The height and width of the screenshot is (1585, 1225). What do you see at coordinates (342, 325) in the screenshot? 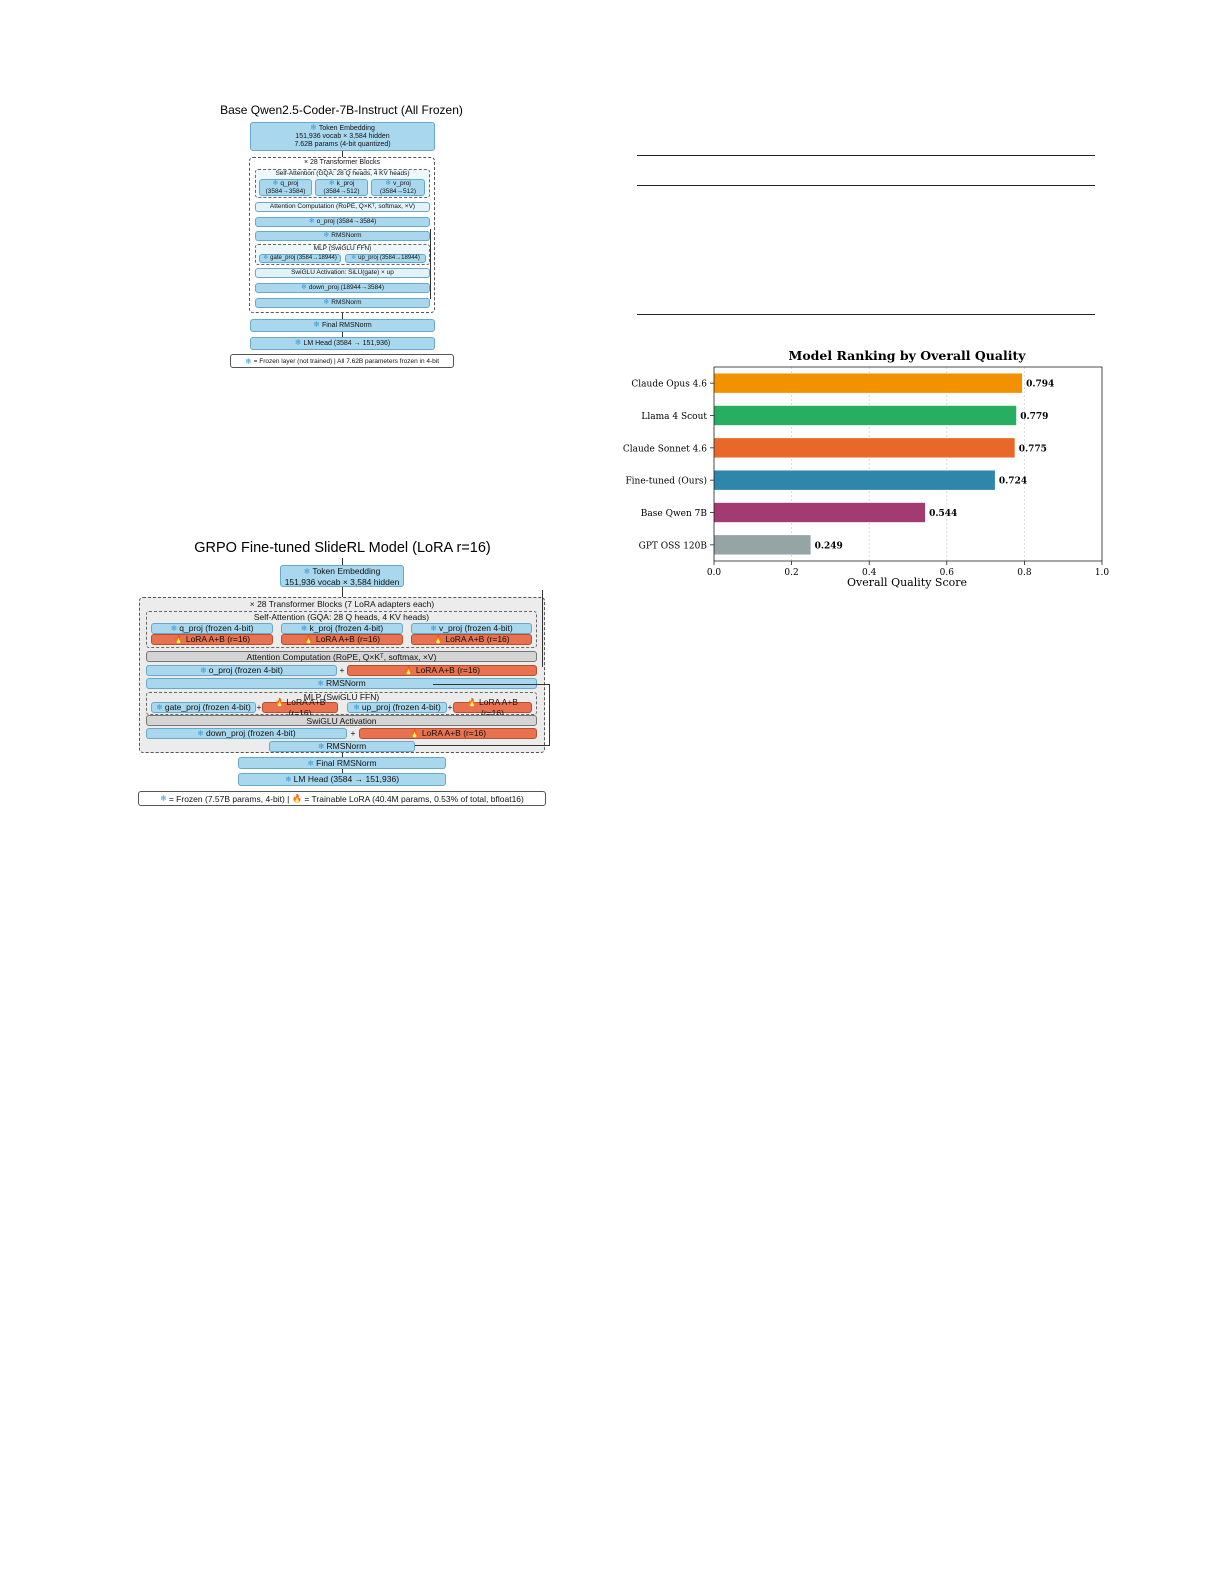
I see `f1-final-rmsnorm: ❄ Final RMSNorm` at bounding box center [342, 325].